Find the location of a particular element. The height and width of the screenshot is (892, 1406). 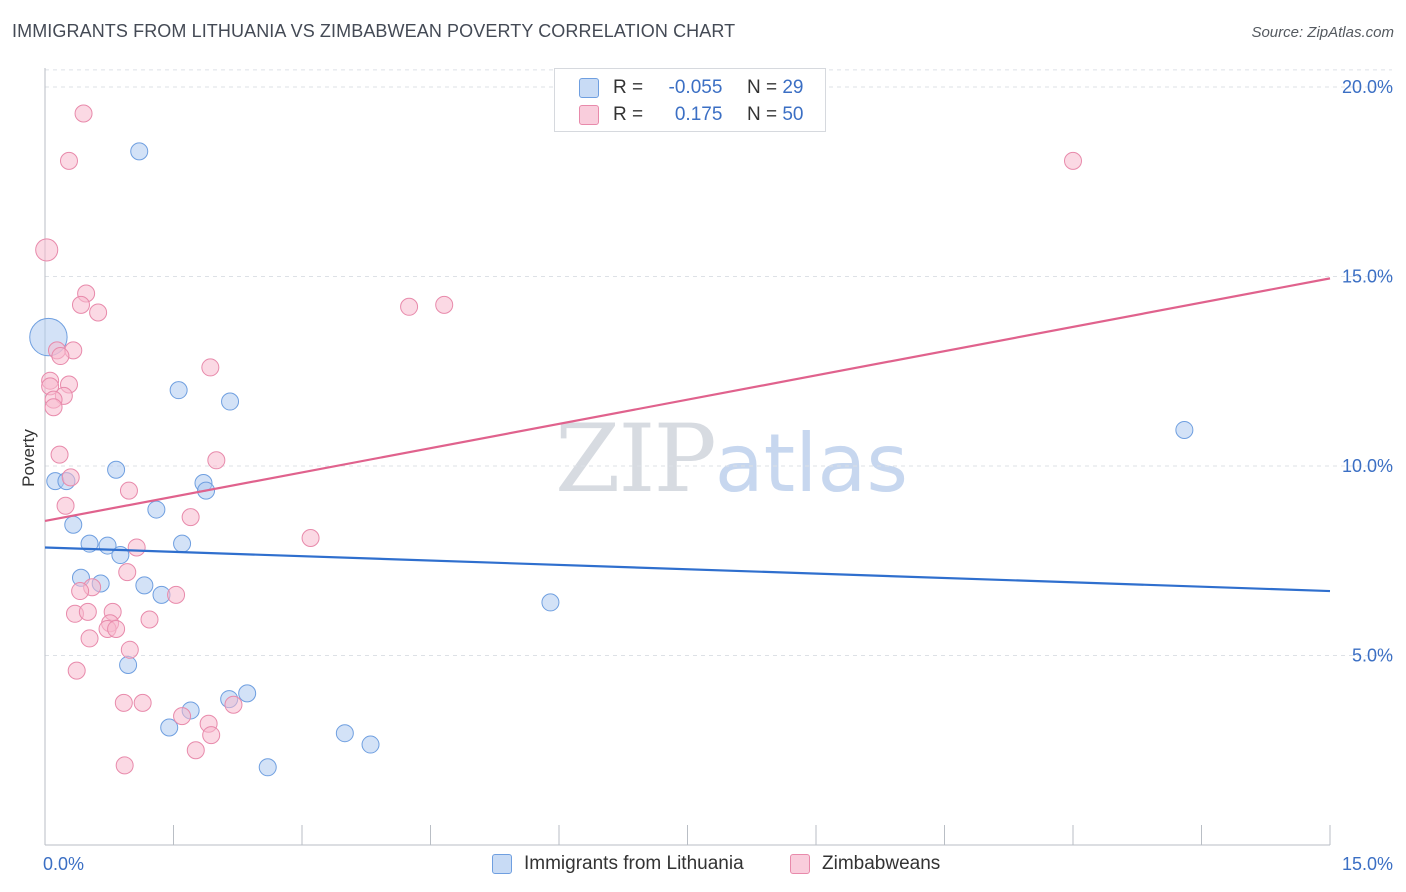

watermark-zip: ZIP is located at coordinates (636, 459).